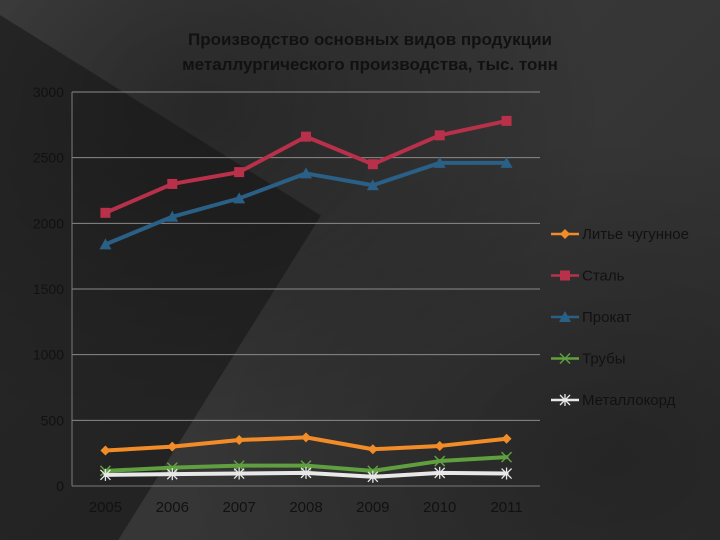 The height and width of the screenshot is (540, 720). What do you see at coordinates (606, 317) in the screenshot?
I see `legend-label: Прокат` at bounding box center [606, 317].